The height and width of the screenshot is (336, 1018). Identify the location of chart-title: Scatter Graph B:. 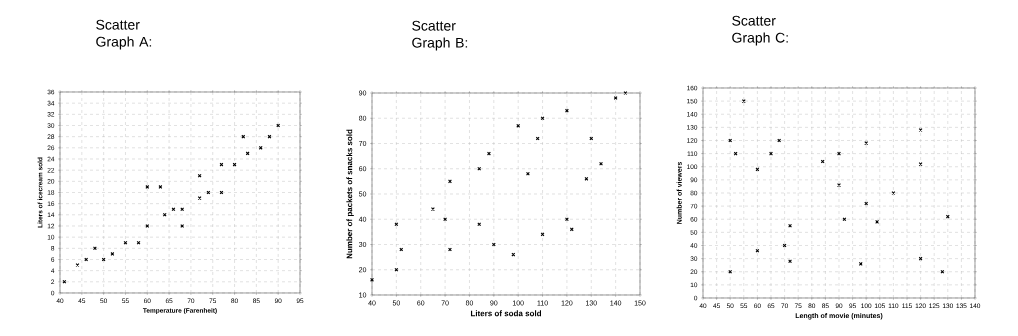
(440, 35).